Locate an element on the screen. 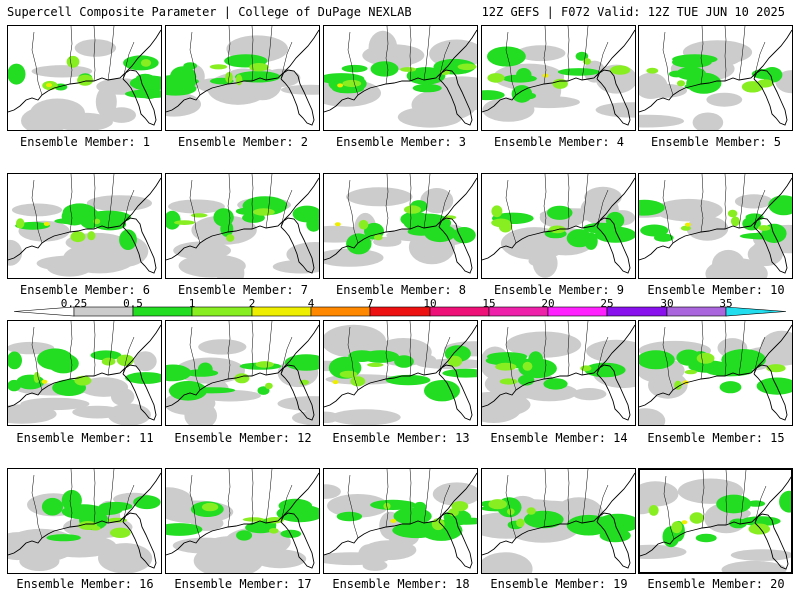 The width and height of the screenshot is (800, 600). ensemble-member-label: Ensemble Member: 5 is located at coordinates (716, 142).